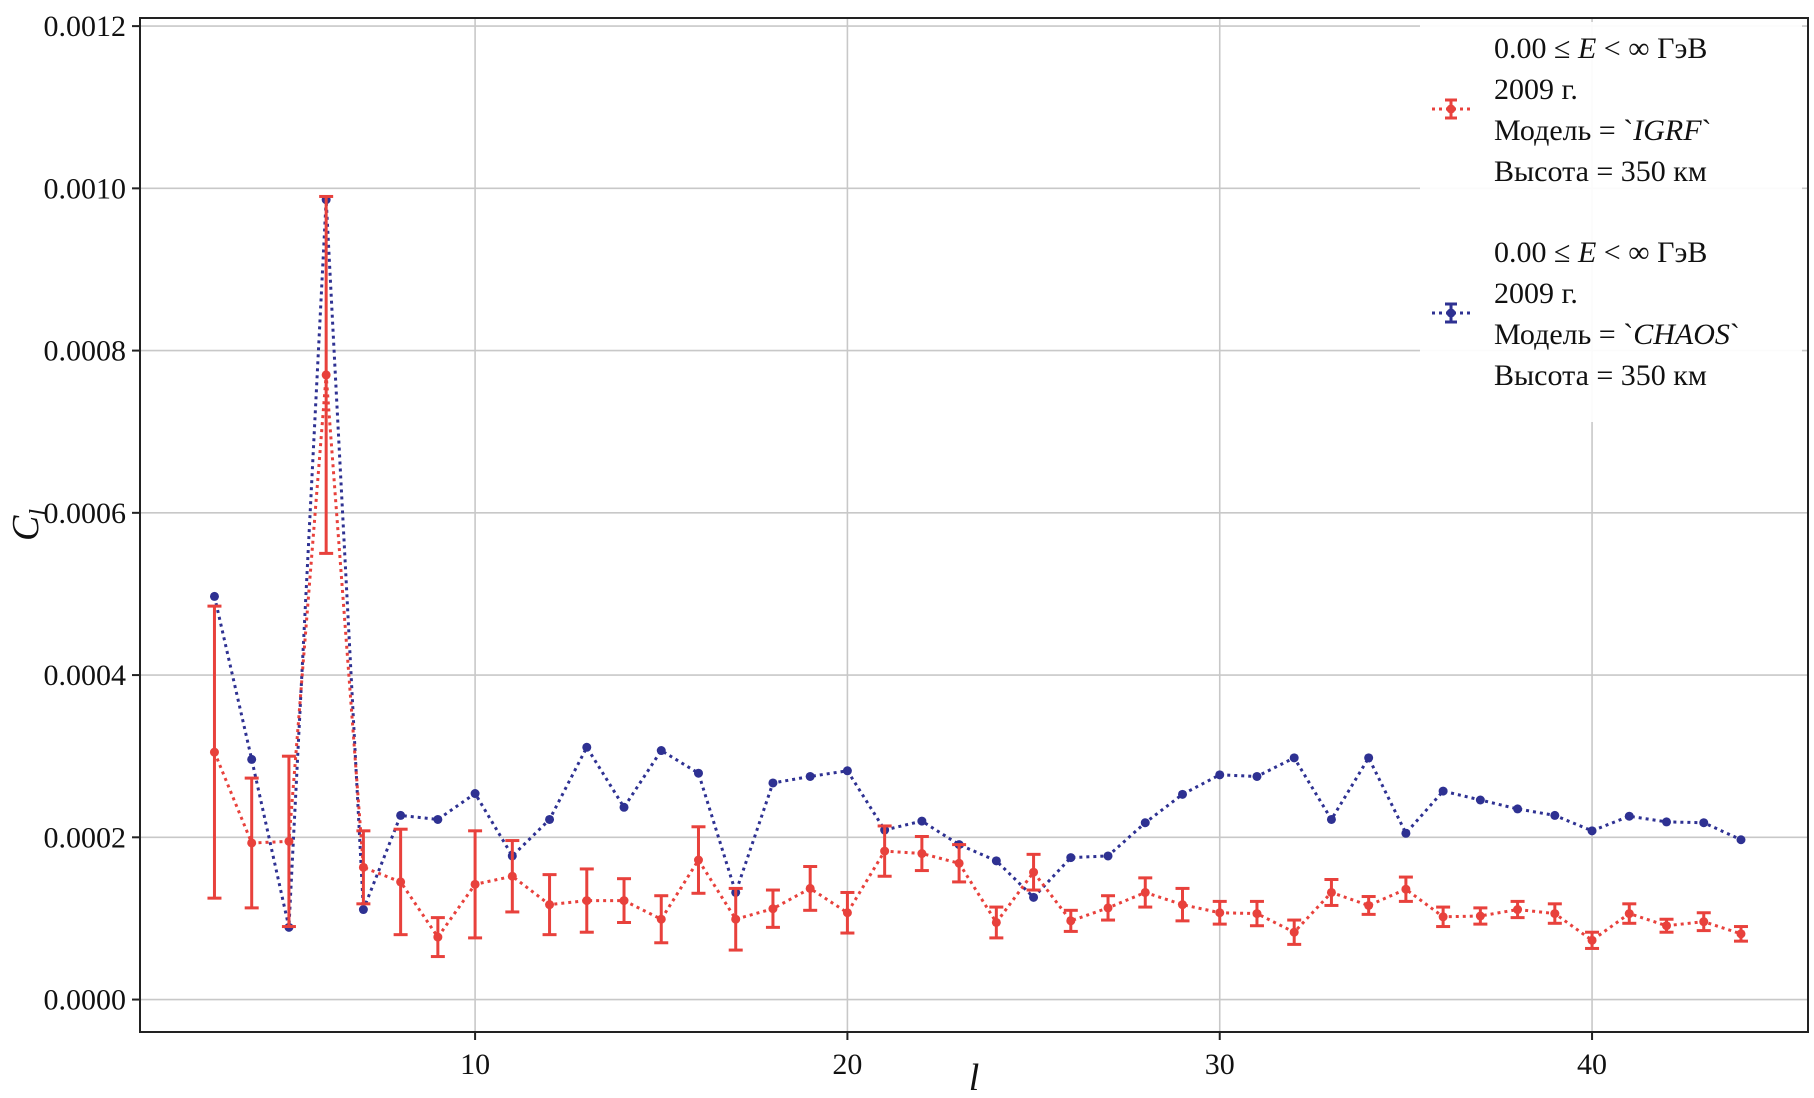 This screenshot has height=1098, width=1814. I want to click on y-tick-label: 0.0008, so click(85, 351).